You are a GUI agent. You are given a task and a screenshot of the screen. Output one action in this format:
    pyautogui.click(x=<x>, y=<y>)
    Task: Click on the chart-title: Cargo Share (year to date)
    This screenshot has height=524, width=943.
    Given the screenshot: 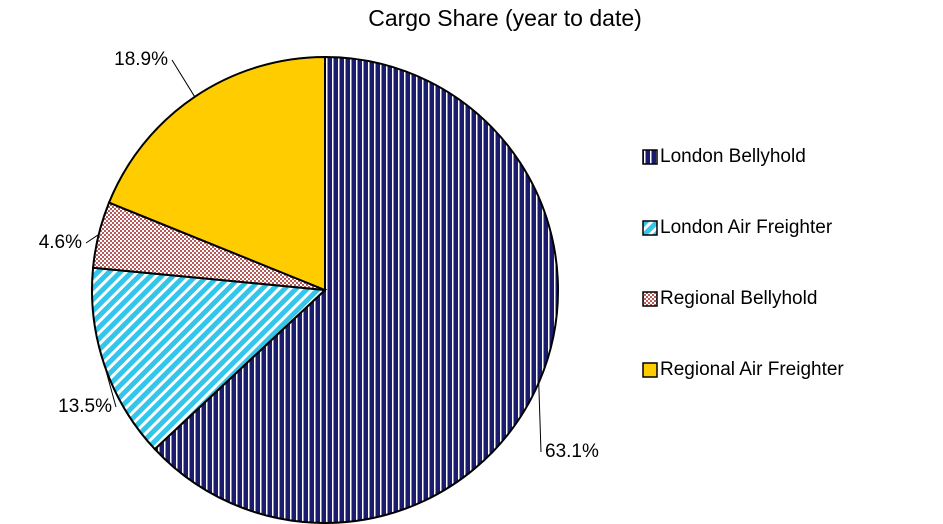 What is the action you would take?
    pyautogui.click(x=505, y=18)
    